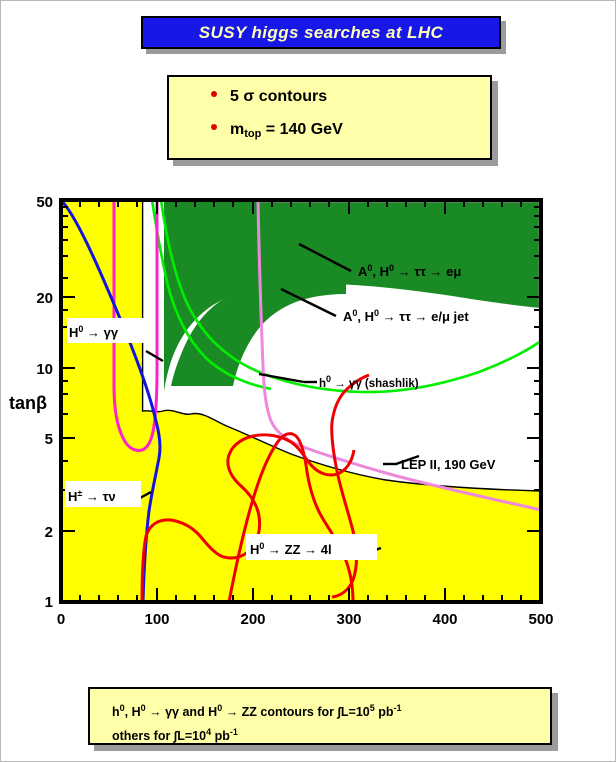 The height and width of the screenshot is (762, 616). Describe the element at coordinates (409, 271) in the screenshot. I see `annotation-a0h0-tautau-emu: A0, H0 → ττ → eμ` at that location.